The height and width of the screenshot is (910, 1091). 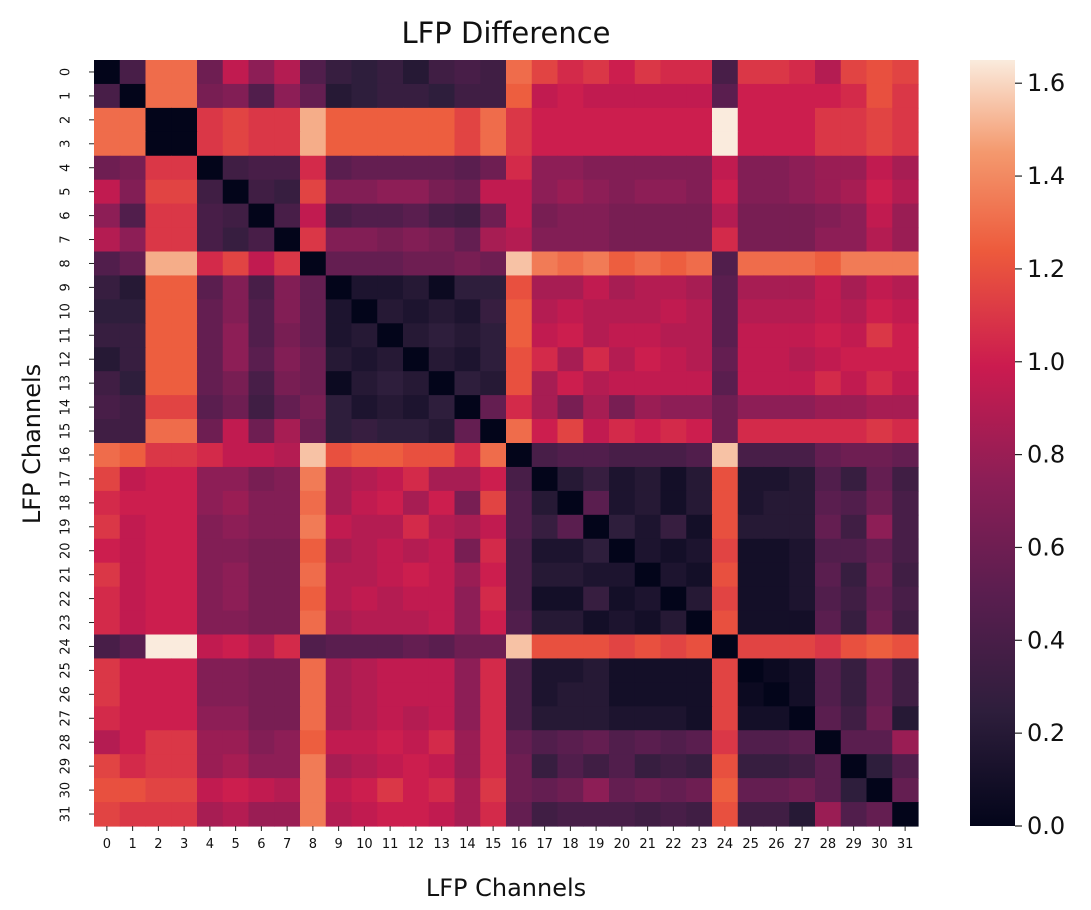 What do you see at coordinates (622, 844) in the screenshot?
I see `x-tick-label: 20` at bounding box center [622, 844].